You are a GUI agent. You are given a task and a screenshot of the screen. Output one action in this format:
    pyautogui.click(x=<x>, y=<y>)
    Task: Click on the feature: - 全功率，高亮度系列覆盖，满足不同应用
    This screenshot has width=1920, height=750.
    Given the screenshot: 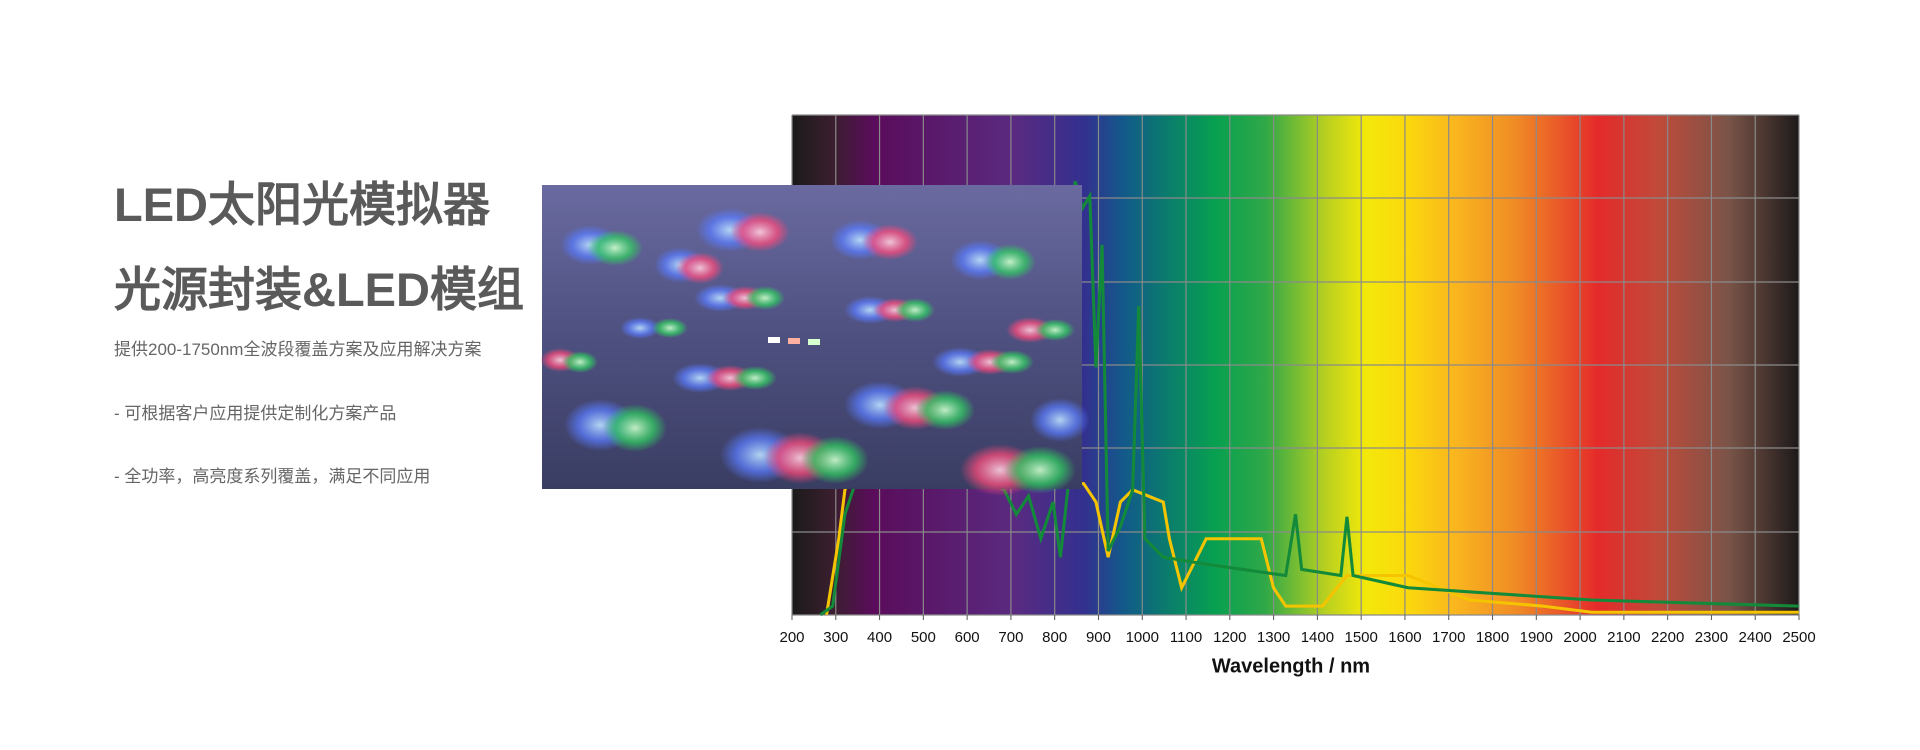 What is the action you would take?
    pyautogui.click(x=272, y=476)
    